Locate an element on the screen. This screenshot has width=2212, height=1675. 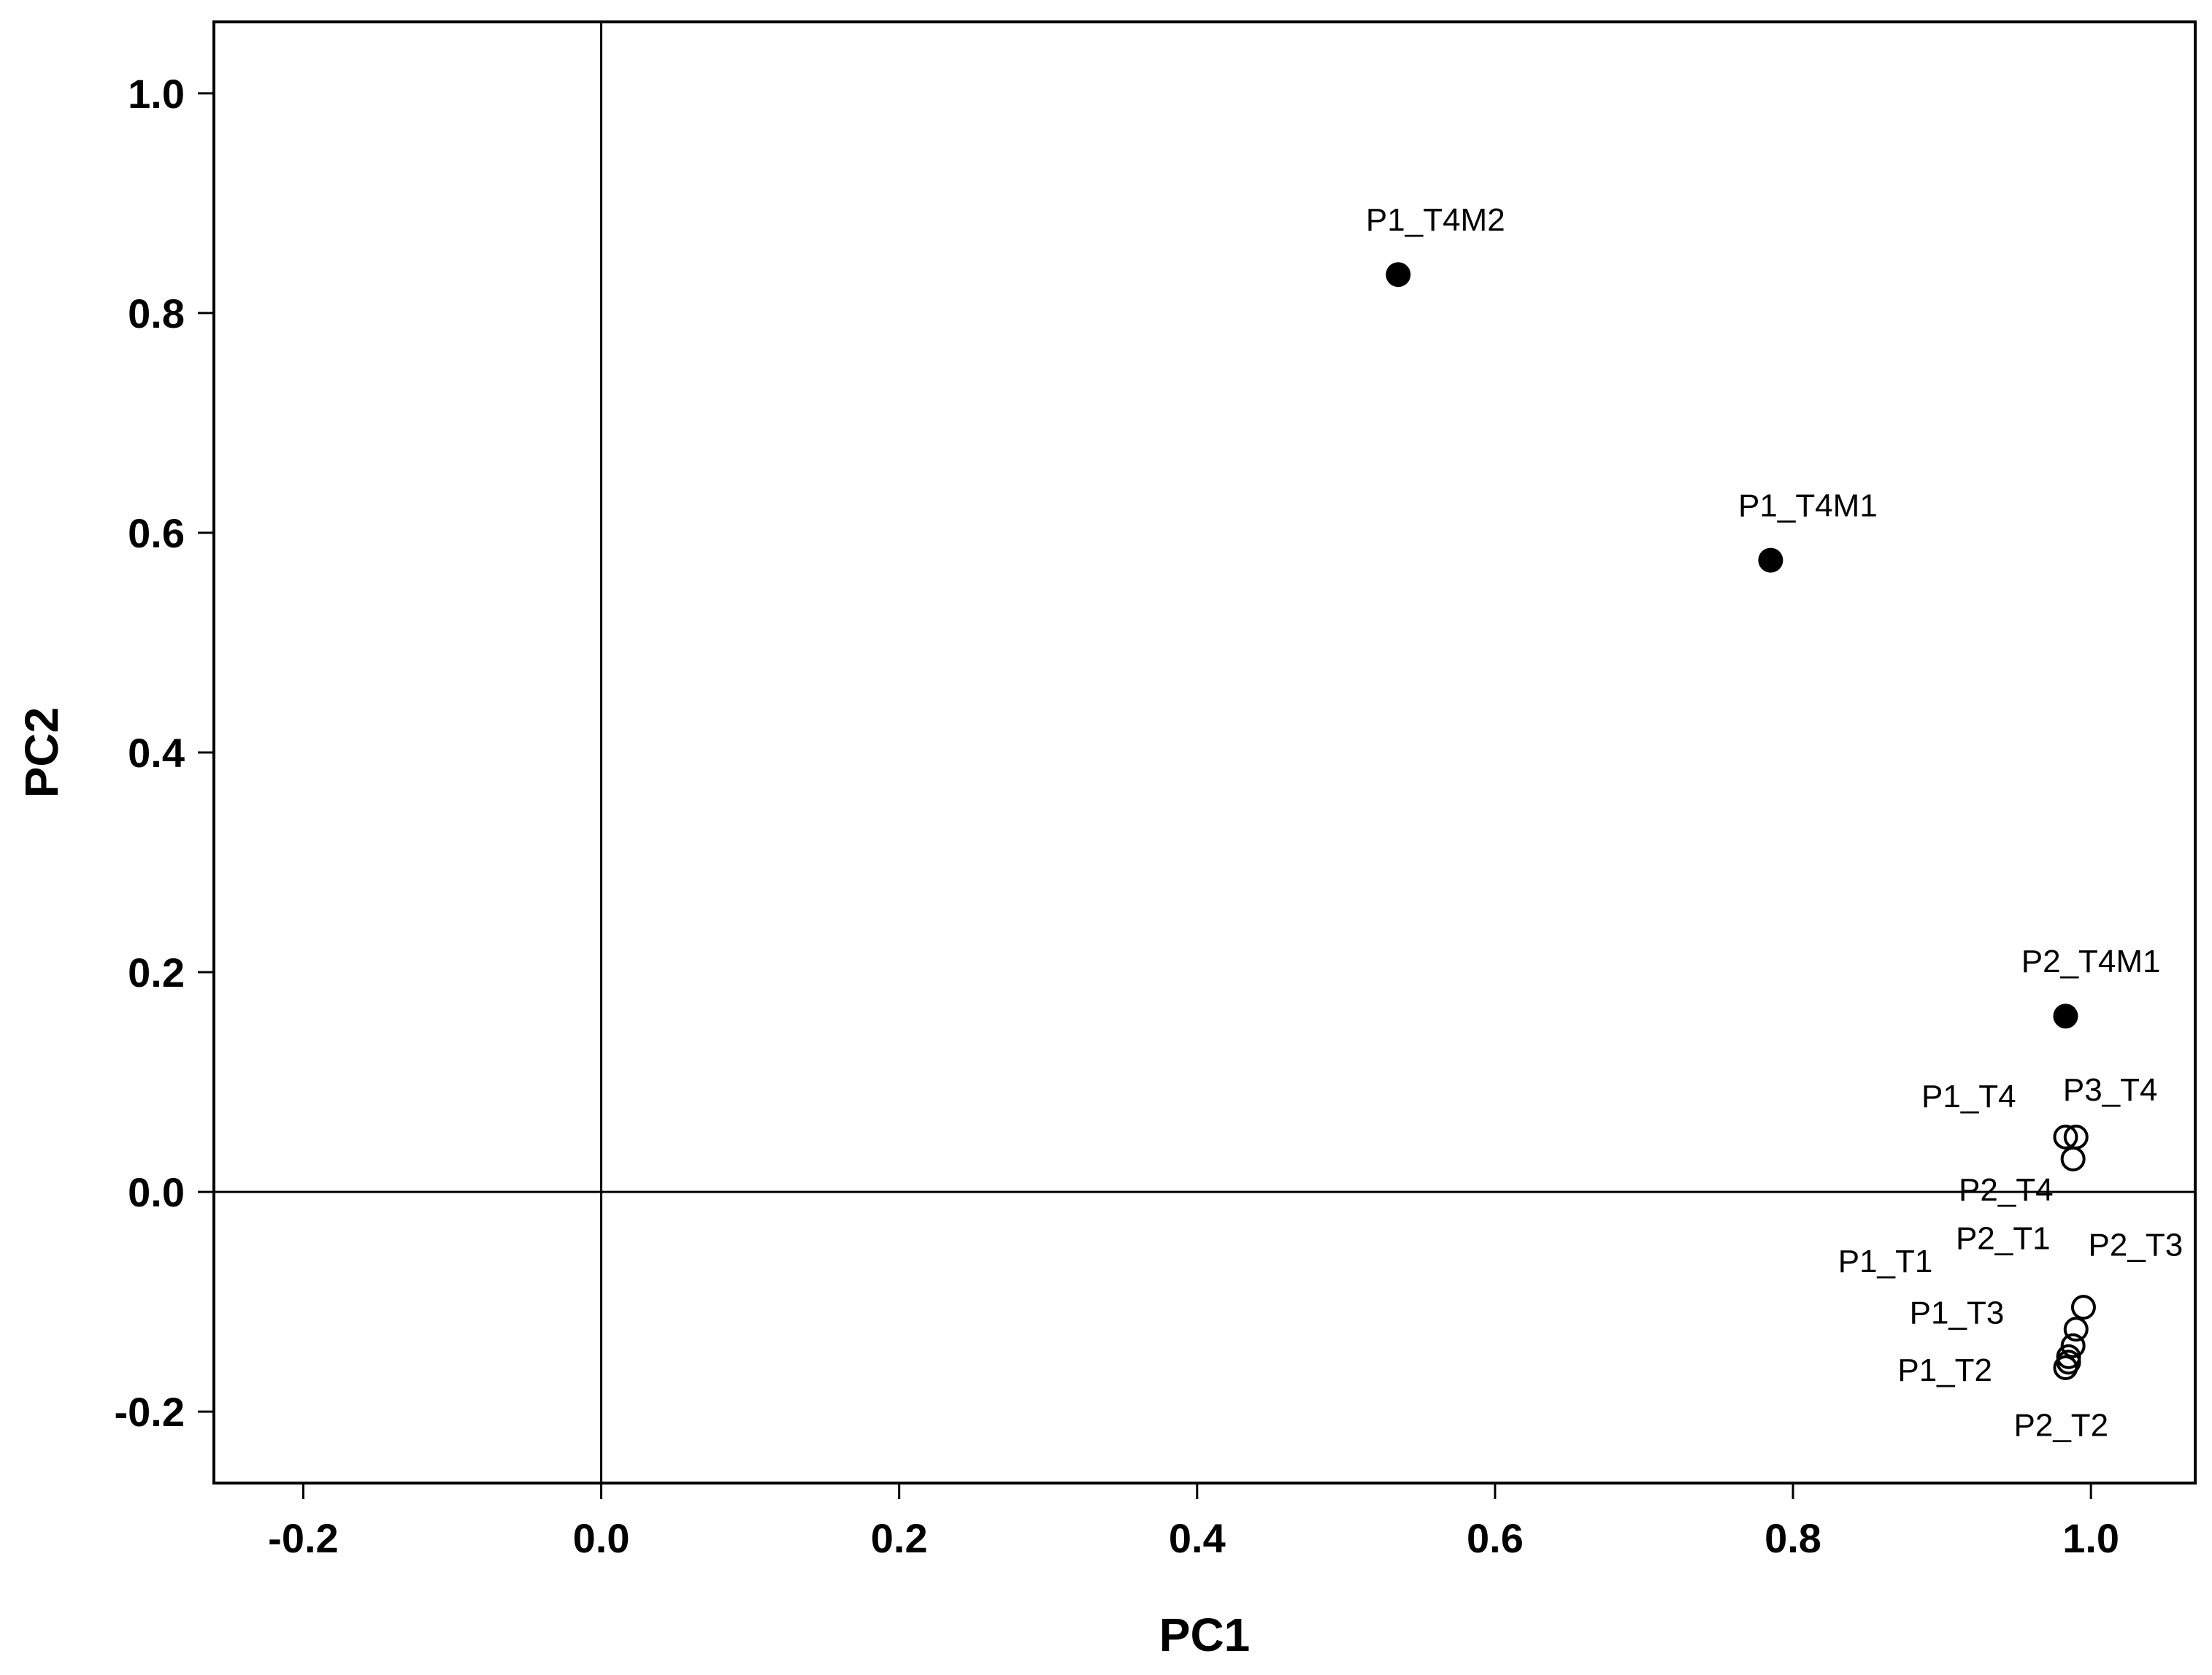
x-tick-label: -0.2 is located at coordinates (303, 1538).